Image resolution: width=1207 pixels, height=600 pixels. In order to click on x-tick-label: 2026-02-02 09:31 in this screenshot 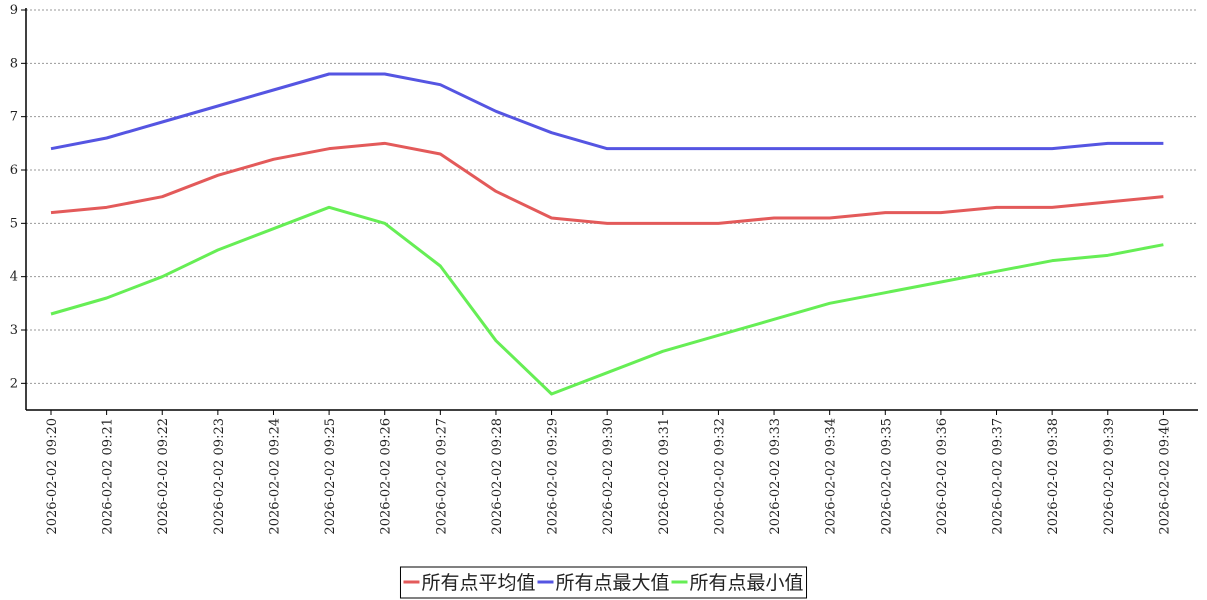, I will do `click(664, 476)`.